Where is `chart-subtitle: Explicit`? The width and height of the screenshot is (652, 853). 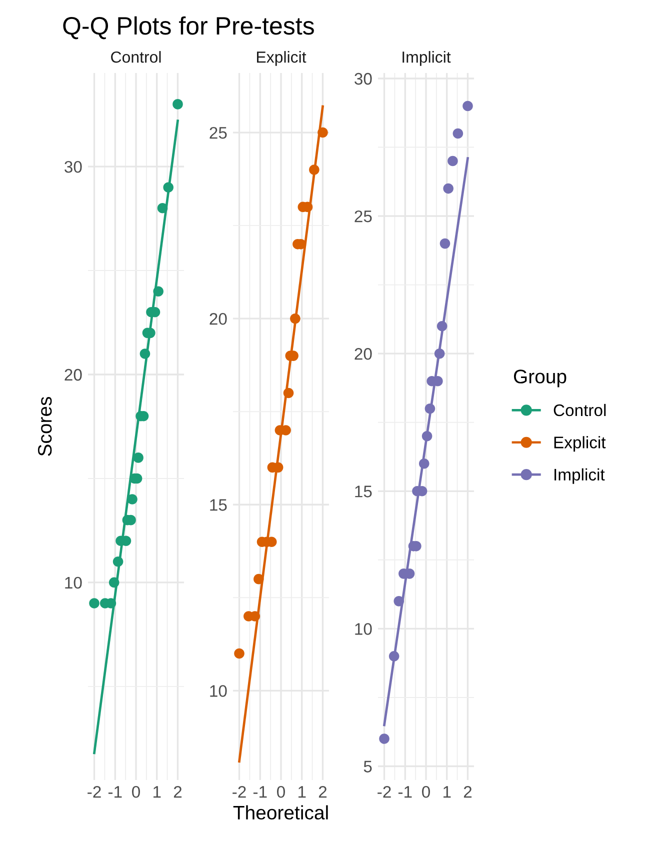 chart-subtitle: Explicit is located at coordinates (281, 58).